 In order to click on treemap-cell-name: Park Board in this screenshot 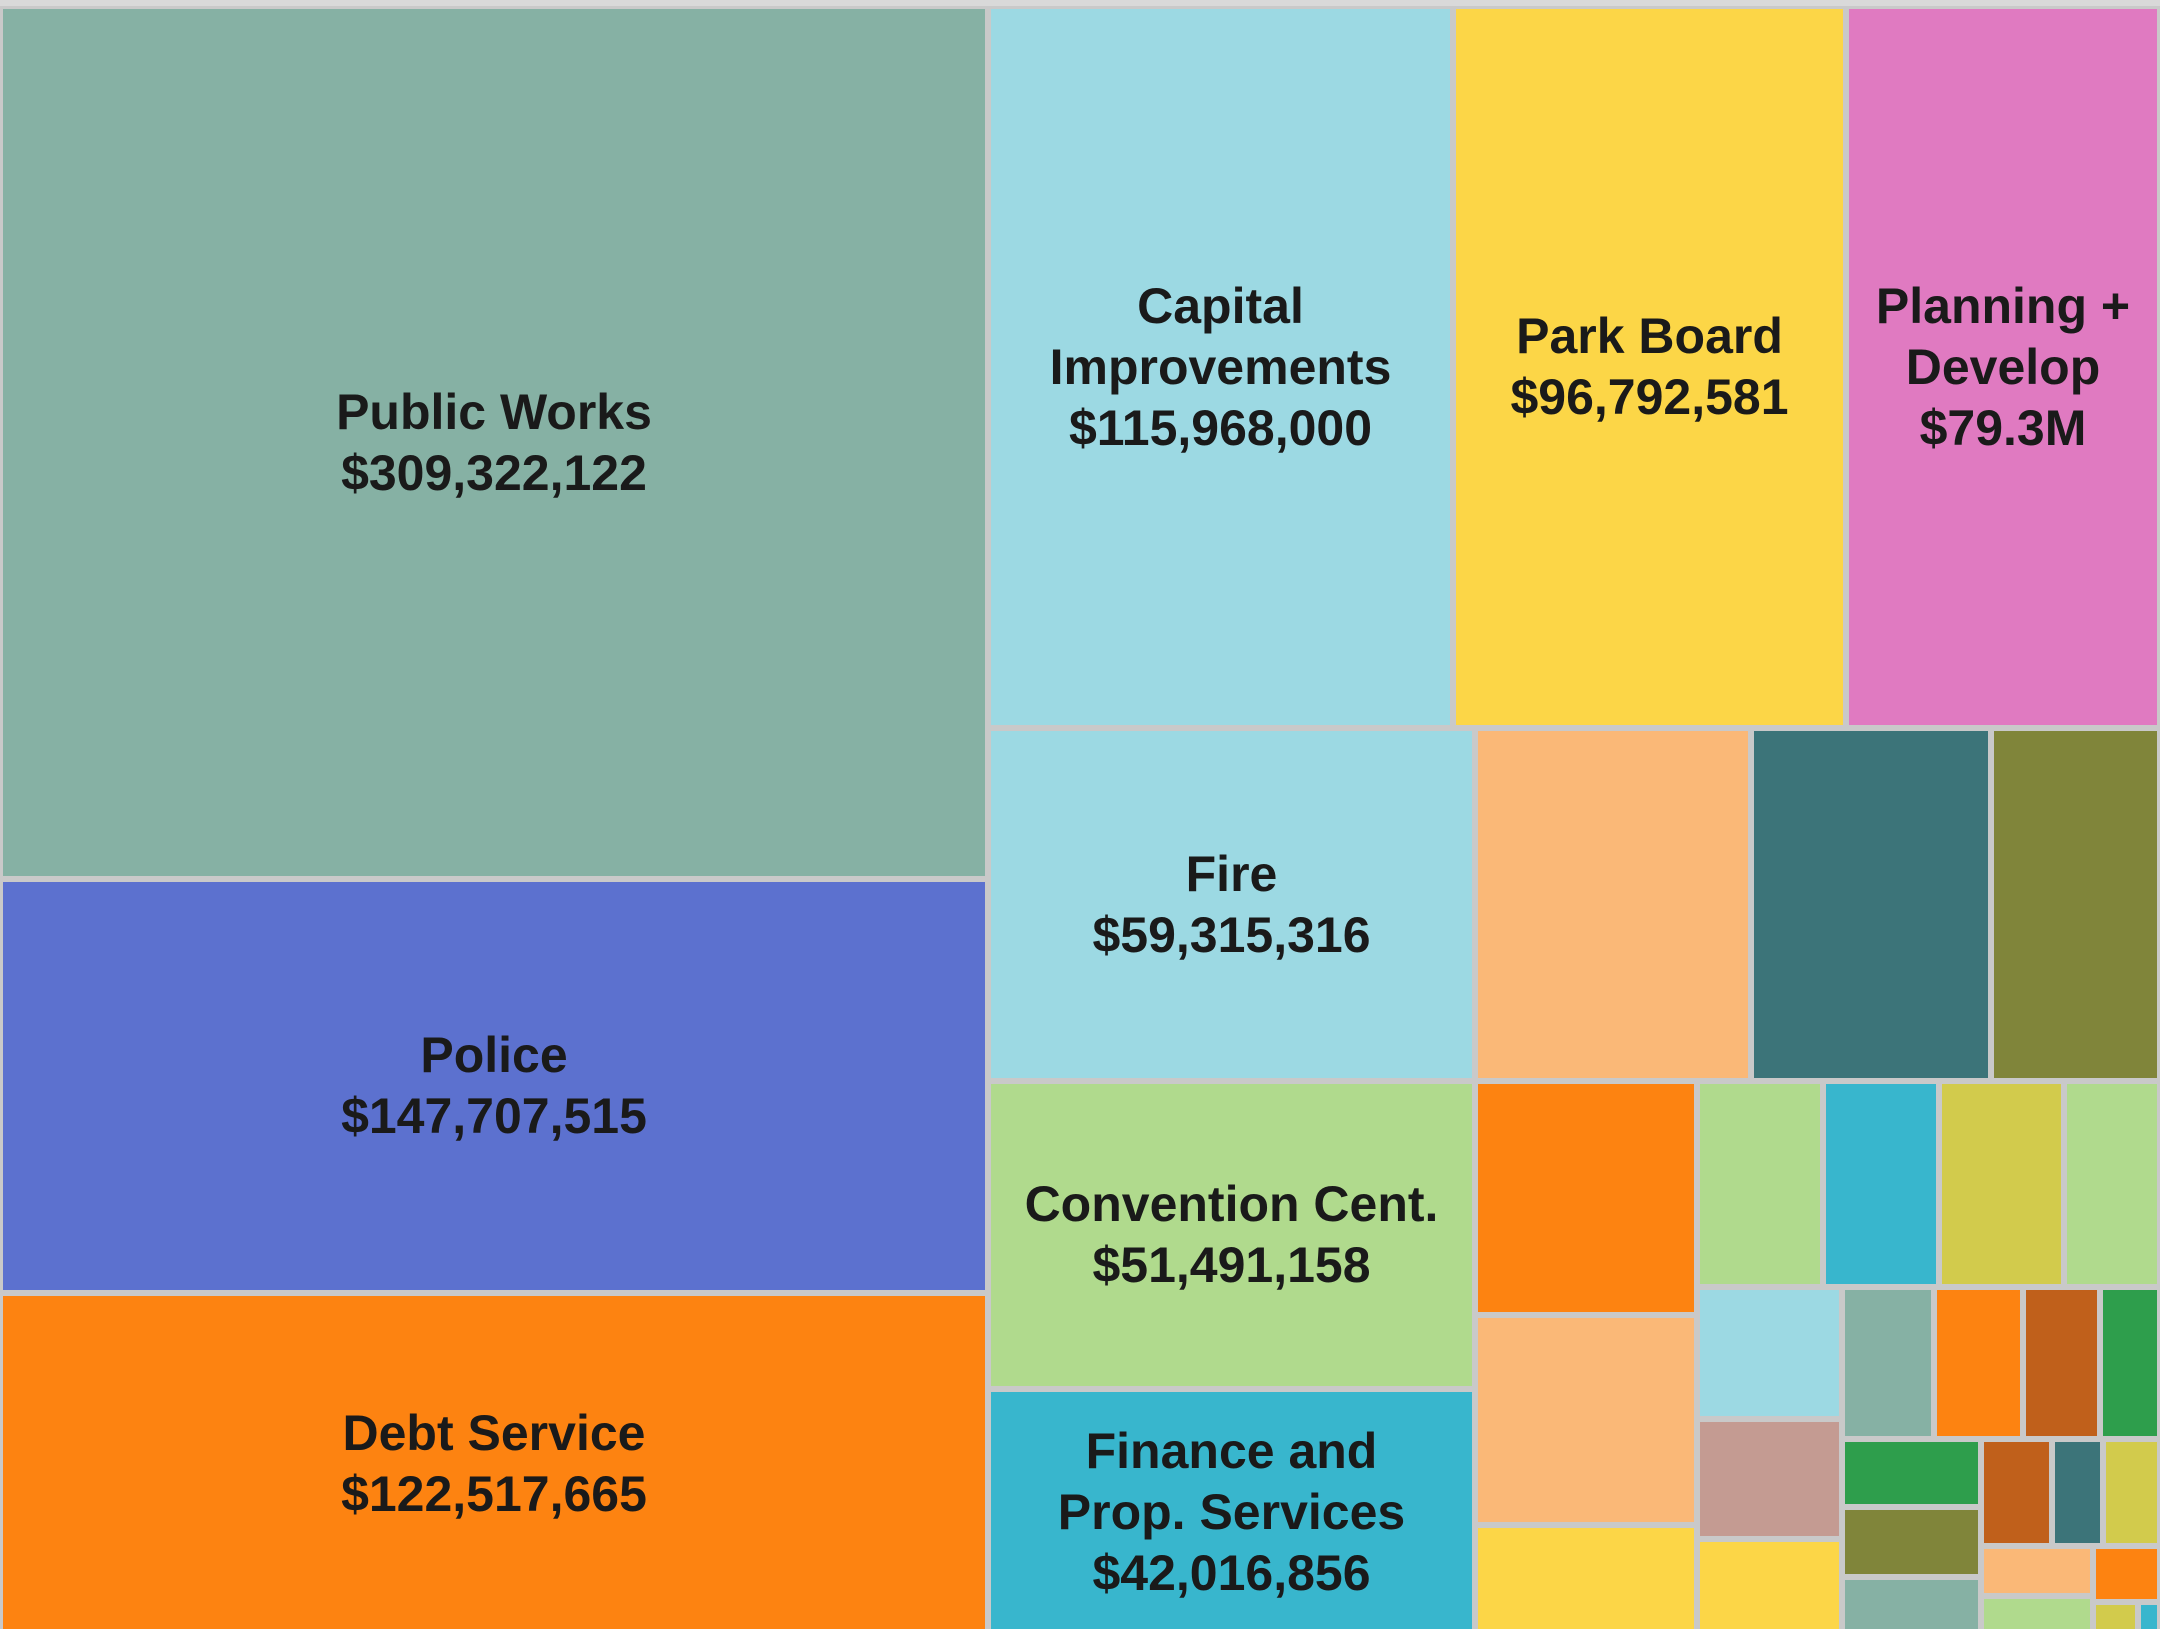, I will do `click(1649, 336)`.